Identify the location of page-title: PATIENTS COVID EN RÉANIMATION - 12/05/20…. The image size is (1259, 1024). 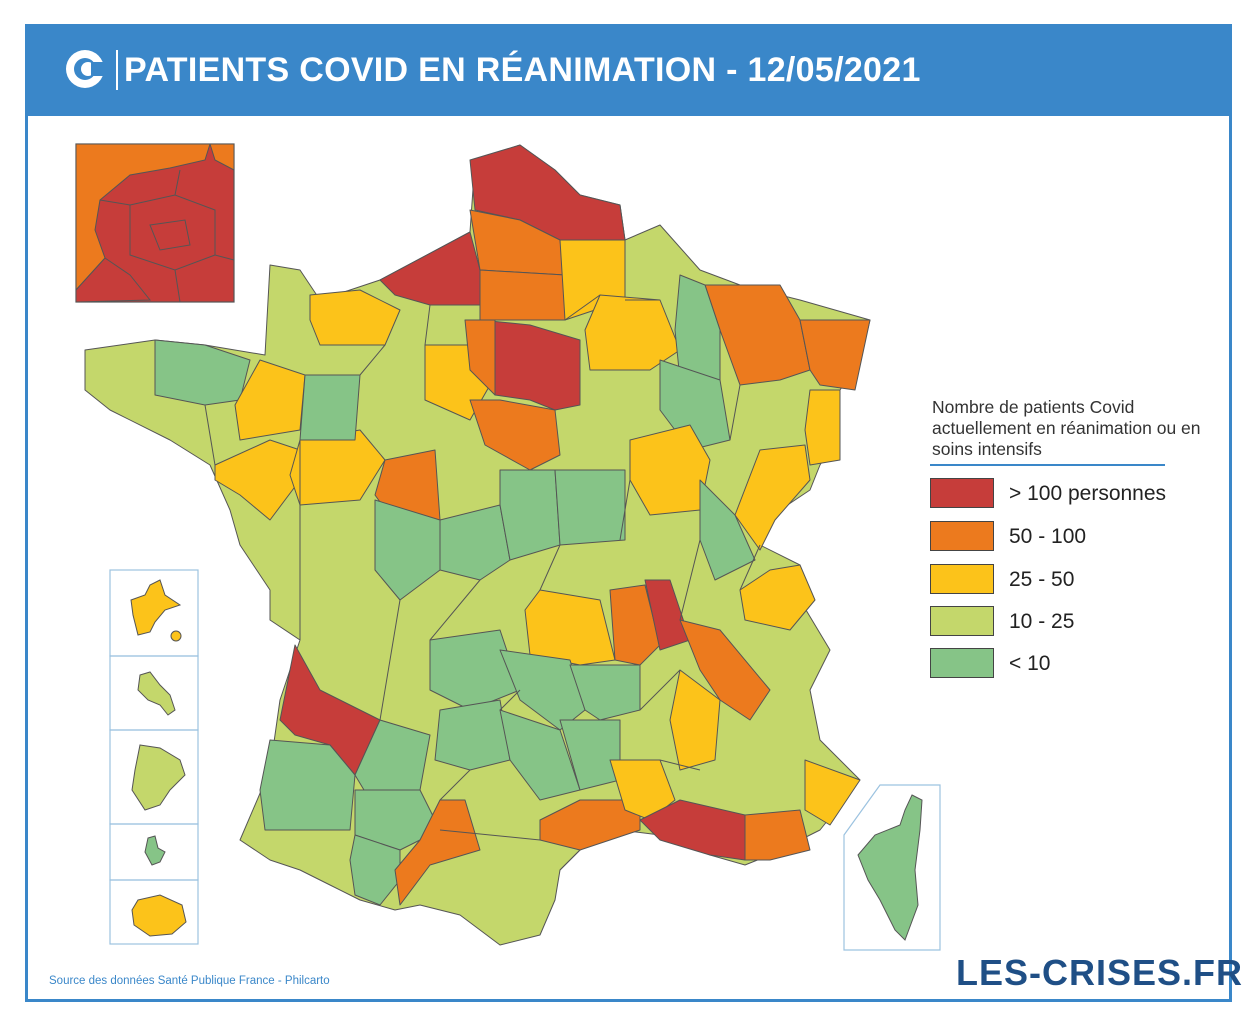
(522, 70).